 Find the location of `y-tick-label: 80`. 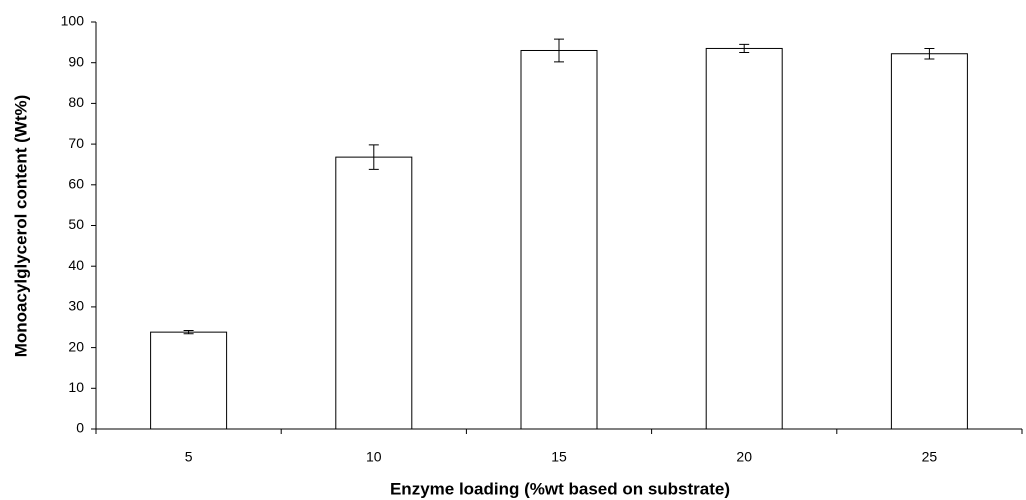

y-tick-label: 80 is located at coordinates (76, 102).